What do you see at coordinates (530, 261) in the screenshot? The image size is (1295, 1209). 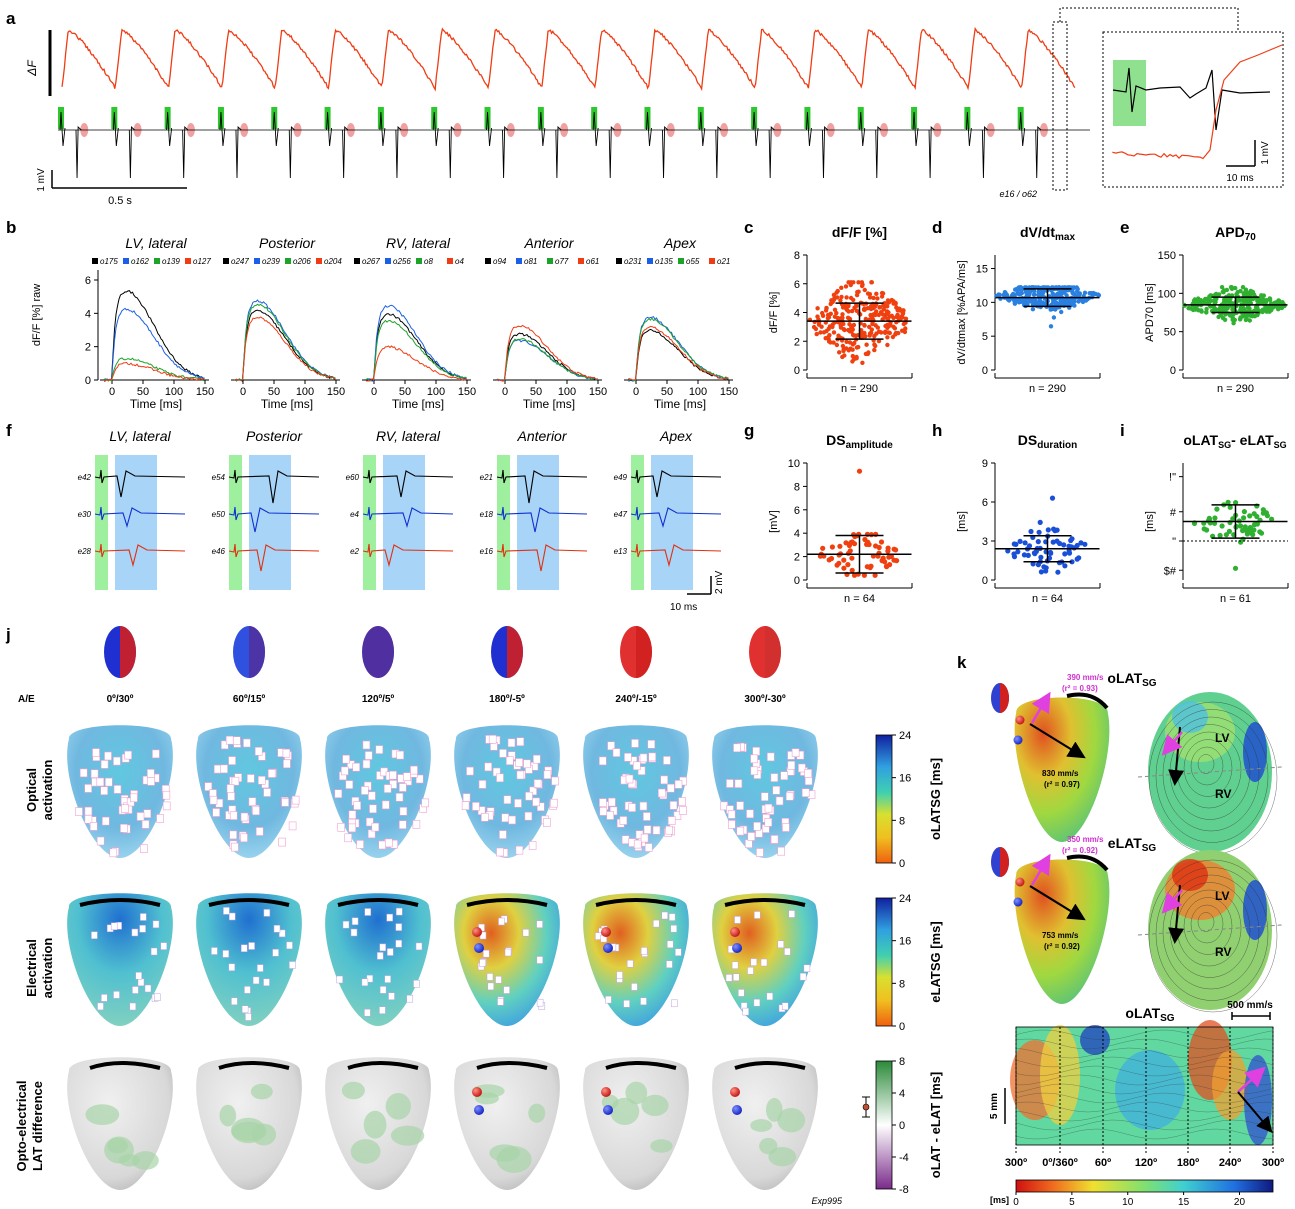 I see `legend-entry: o81` at bounding box center [530, 261].